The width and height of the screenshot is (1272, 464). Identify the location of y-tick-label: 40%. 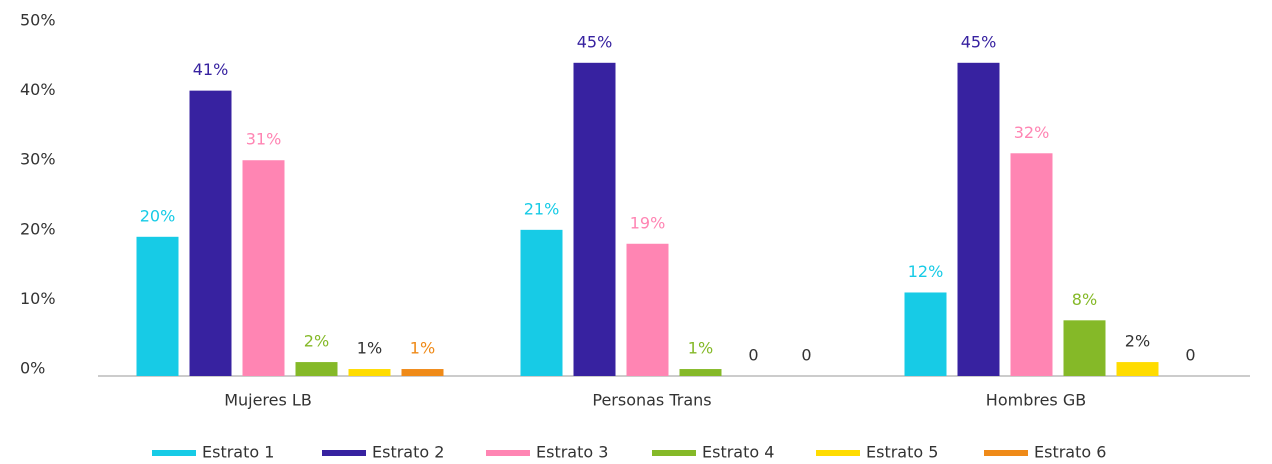
(38, 89).